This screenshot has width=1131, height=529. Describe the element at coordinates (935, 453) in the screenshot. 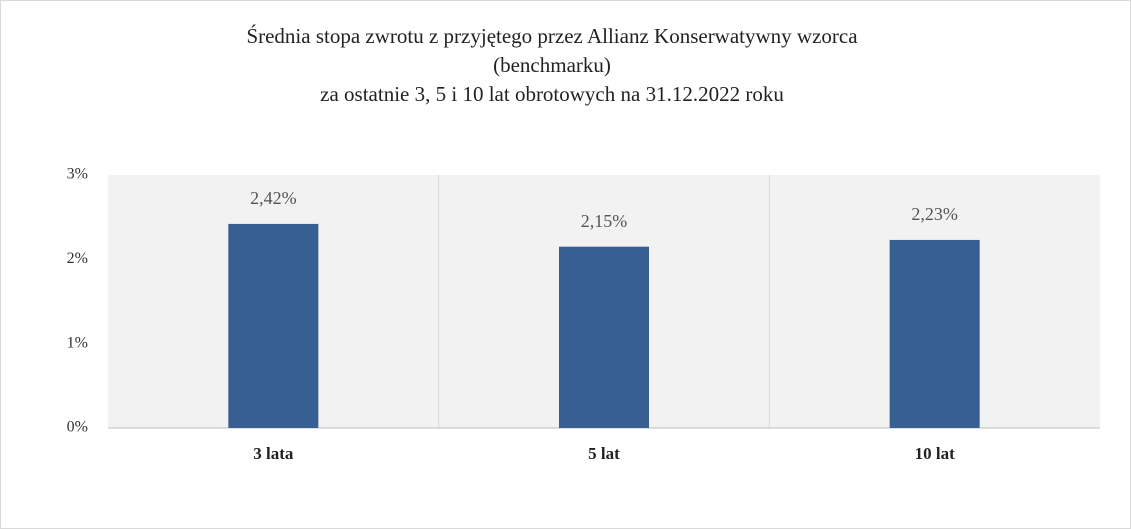

I see `x-tick-label: 10 lat` at that location.